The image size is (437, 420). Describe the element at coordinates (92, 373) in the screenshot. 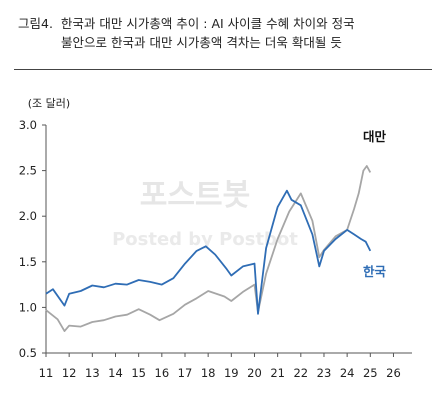

I see `x-tick-label: 13` at that location.